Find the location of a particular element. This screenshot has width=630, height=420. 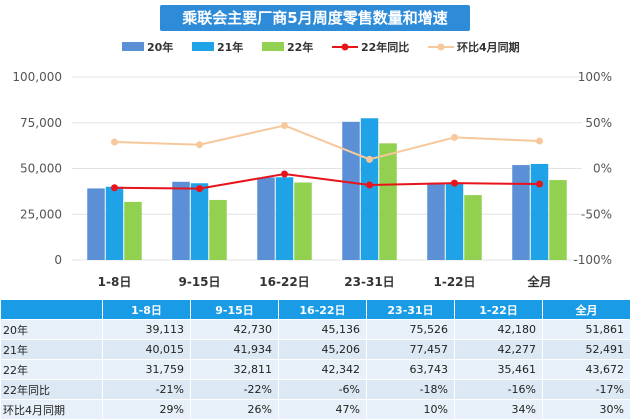

row-label: 20年 is located at coordinates (51, 329).